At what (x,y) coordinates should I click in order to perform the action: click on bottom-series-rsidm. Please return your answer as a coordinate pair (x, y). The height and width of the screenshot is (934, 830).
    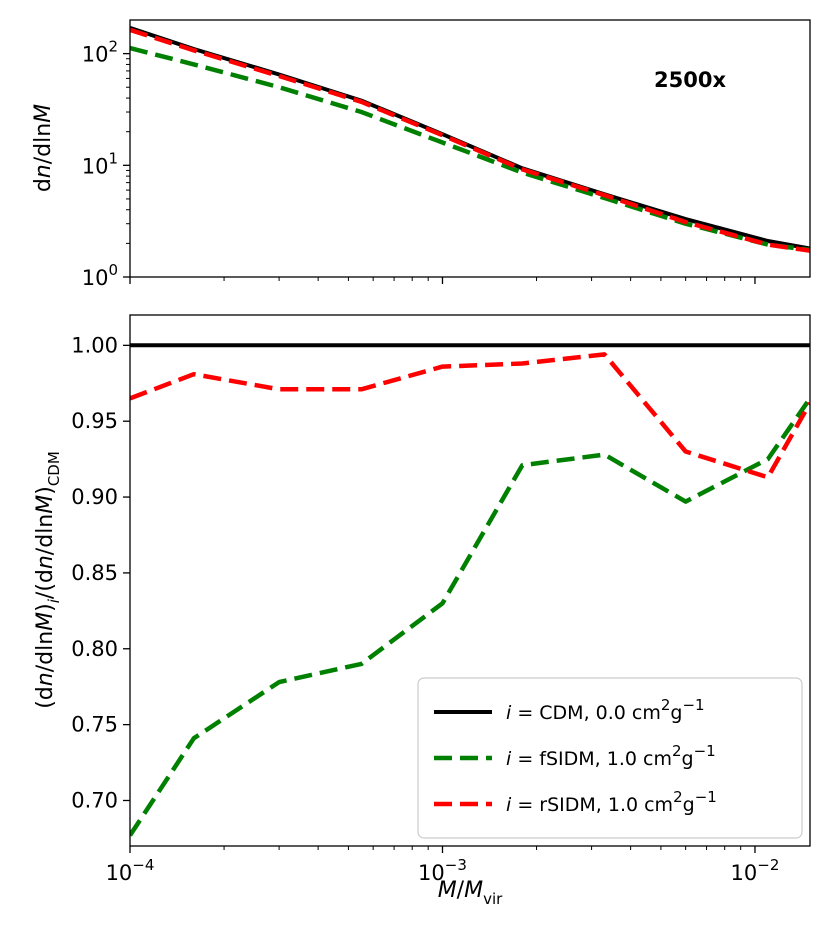
    Looking at the image, I should click on (470, 416).